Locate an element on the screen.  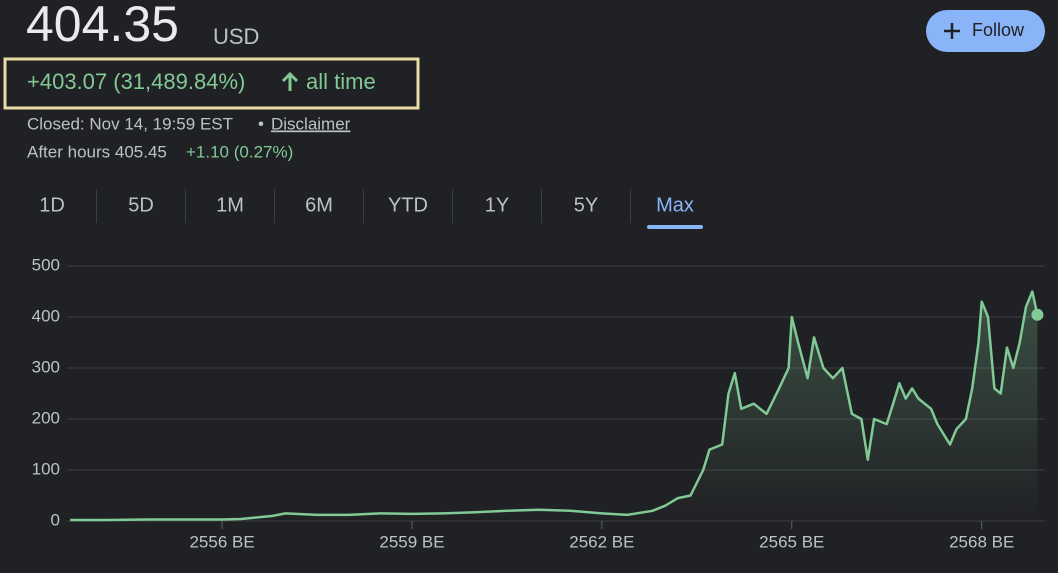
plus-icon is located at coordinates (952, 31).